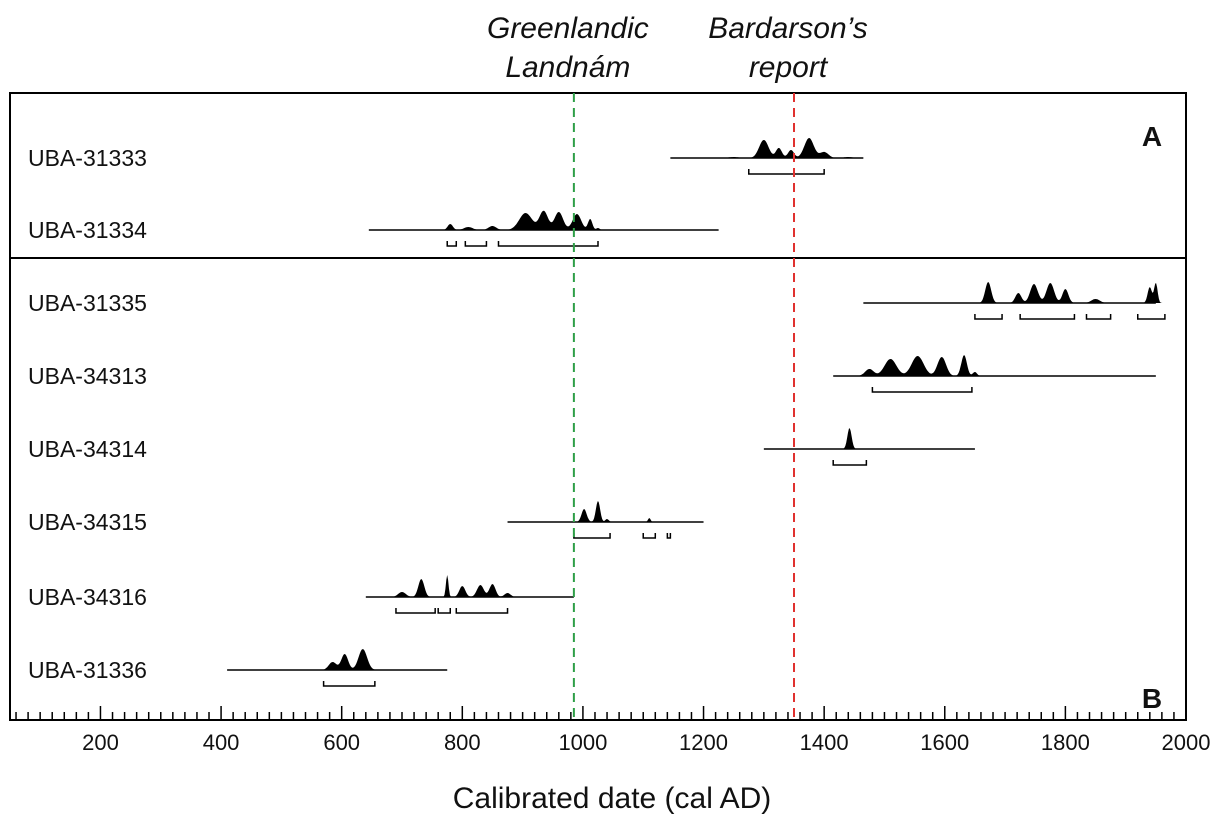 The height and width of the screenshot is (819, 1224). I want to click on sample-label: UBA-31334, so click(87, 230).